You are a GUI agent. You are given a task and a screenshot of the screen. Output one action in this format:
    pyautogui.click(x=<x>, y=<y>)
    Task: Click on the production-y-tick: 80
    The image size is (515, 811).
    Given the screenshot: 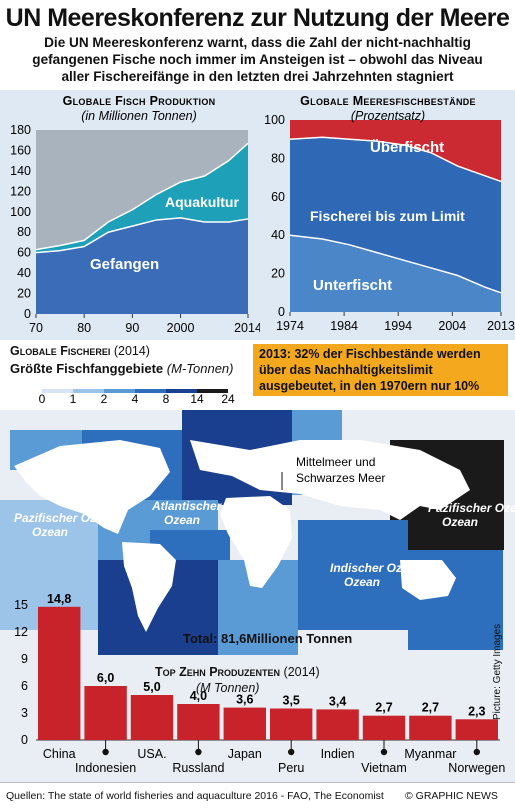 What is the action you would take?
    pyautogui.click(x=24, y=232)
    